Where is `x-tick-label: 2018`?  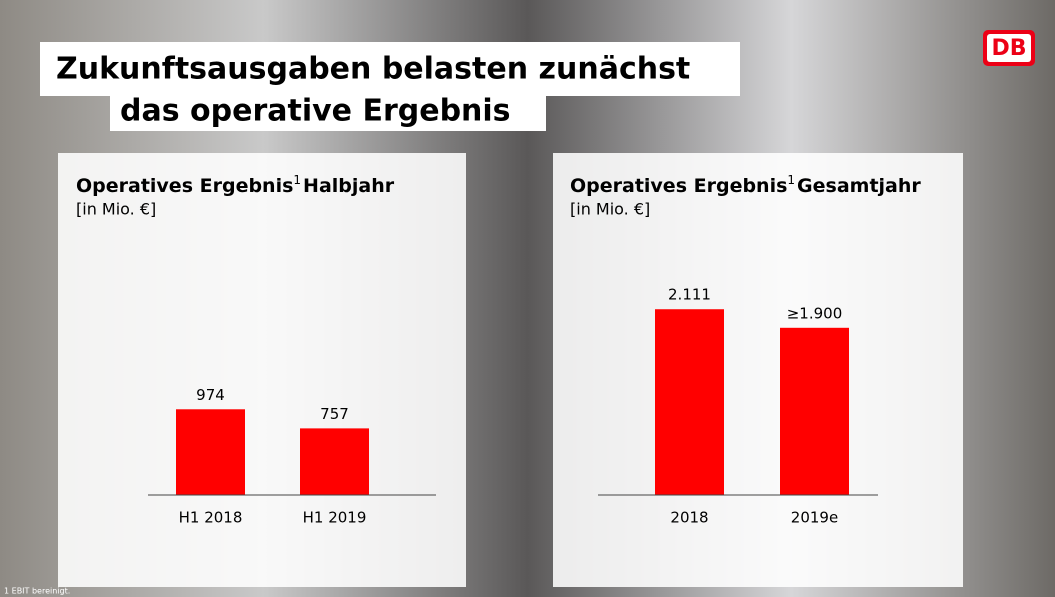
x-tick-label: 2018 is located at coordinates (689, 518).